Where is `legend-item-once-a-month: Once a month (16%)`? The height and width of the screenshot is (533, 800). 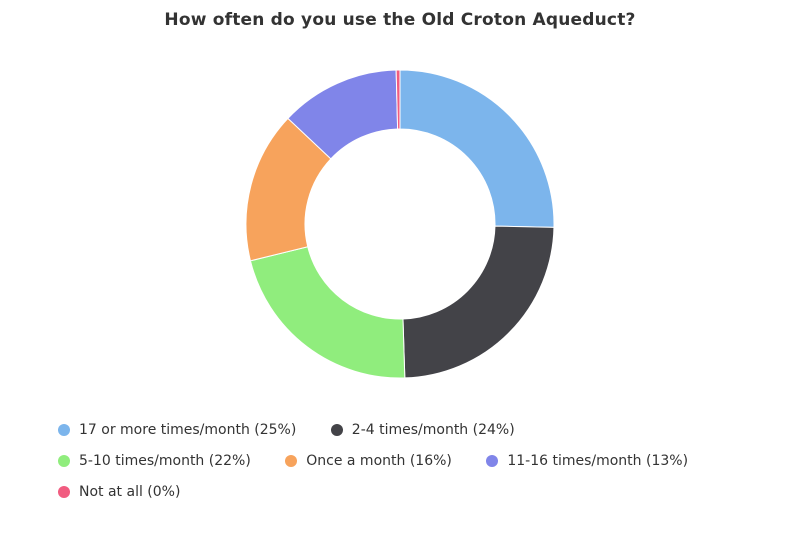
legend-item-once-a-month: Once a month (16%) is located at coordinates (368, 461).